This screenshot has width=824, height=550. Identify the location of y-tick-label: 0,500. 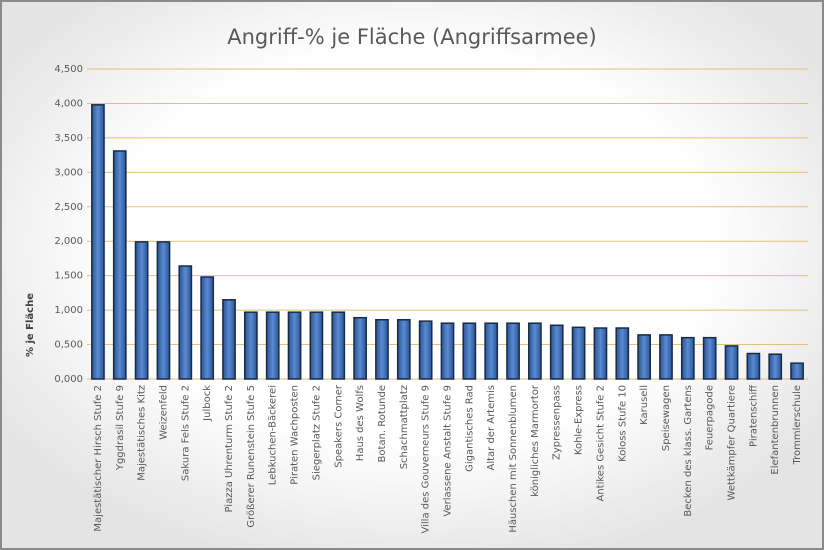
(68, 345).